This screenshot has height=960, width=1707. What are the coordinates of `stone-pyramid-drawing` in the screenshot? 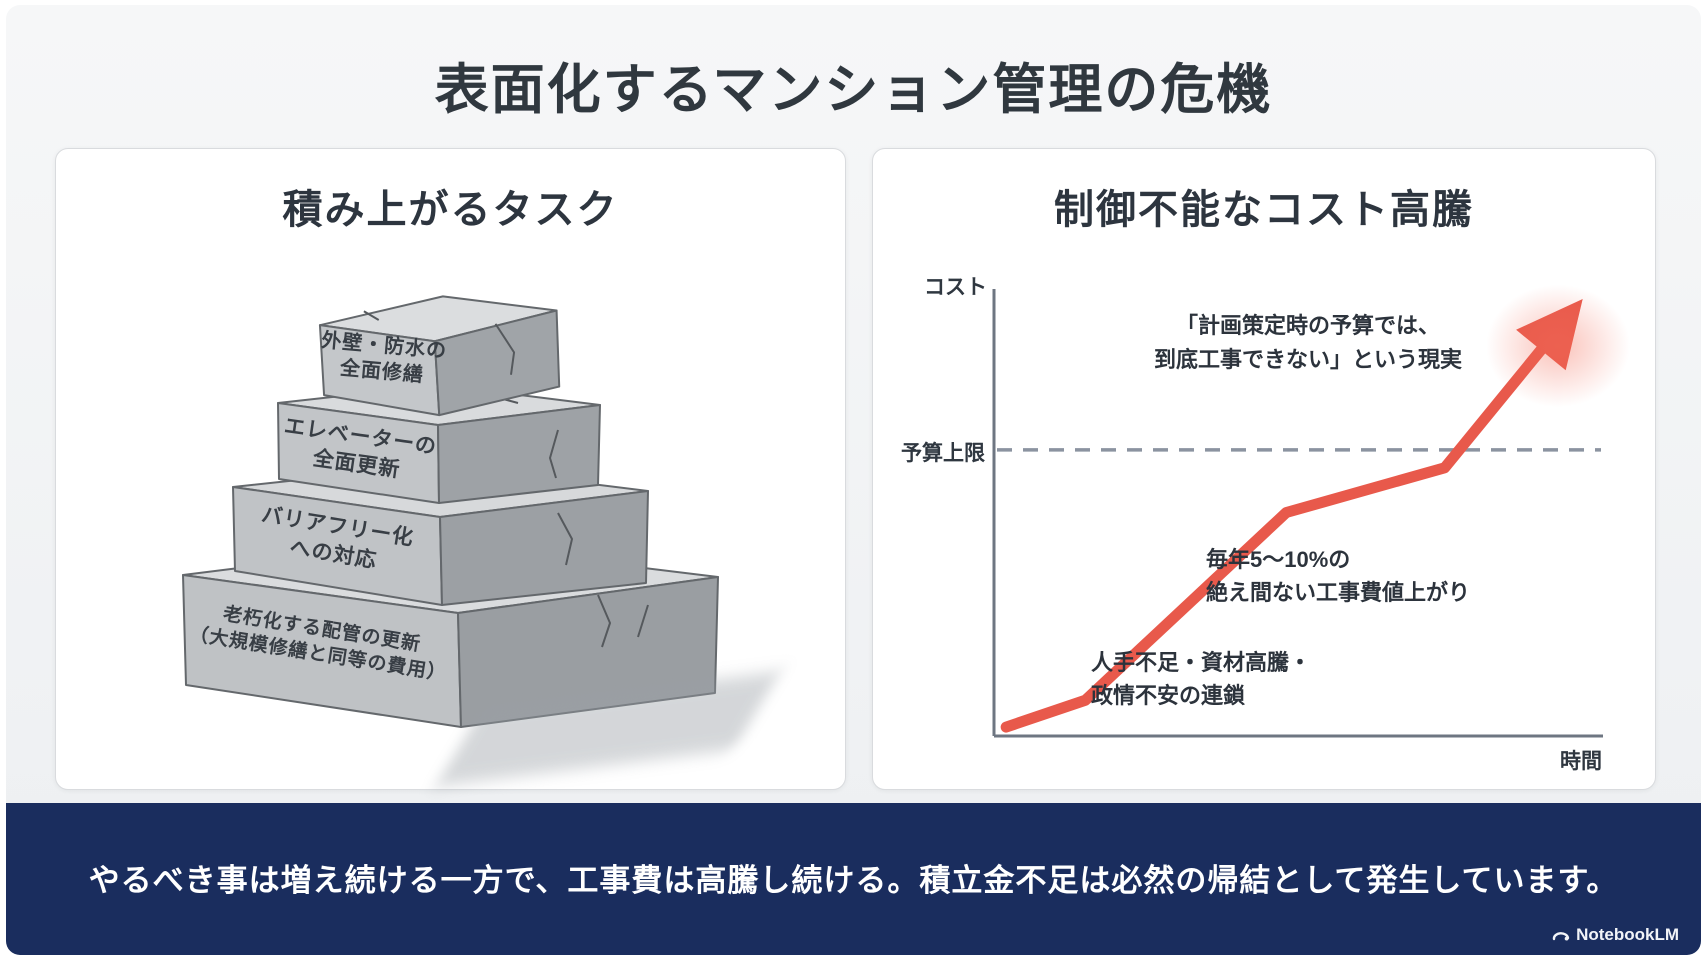 It's located at (450, 511).